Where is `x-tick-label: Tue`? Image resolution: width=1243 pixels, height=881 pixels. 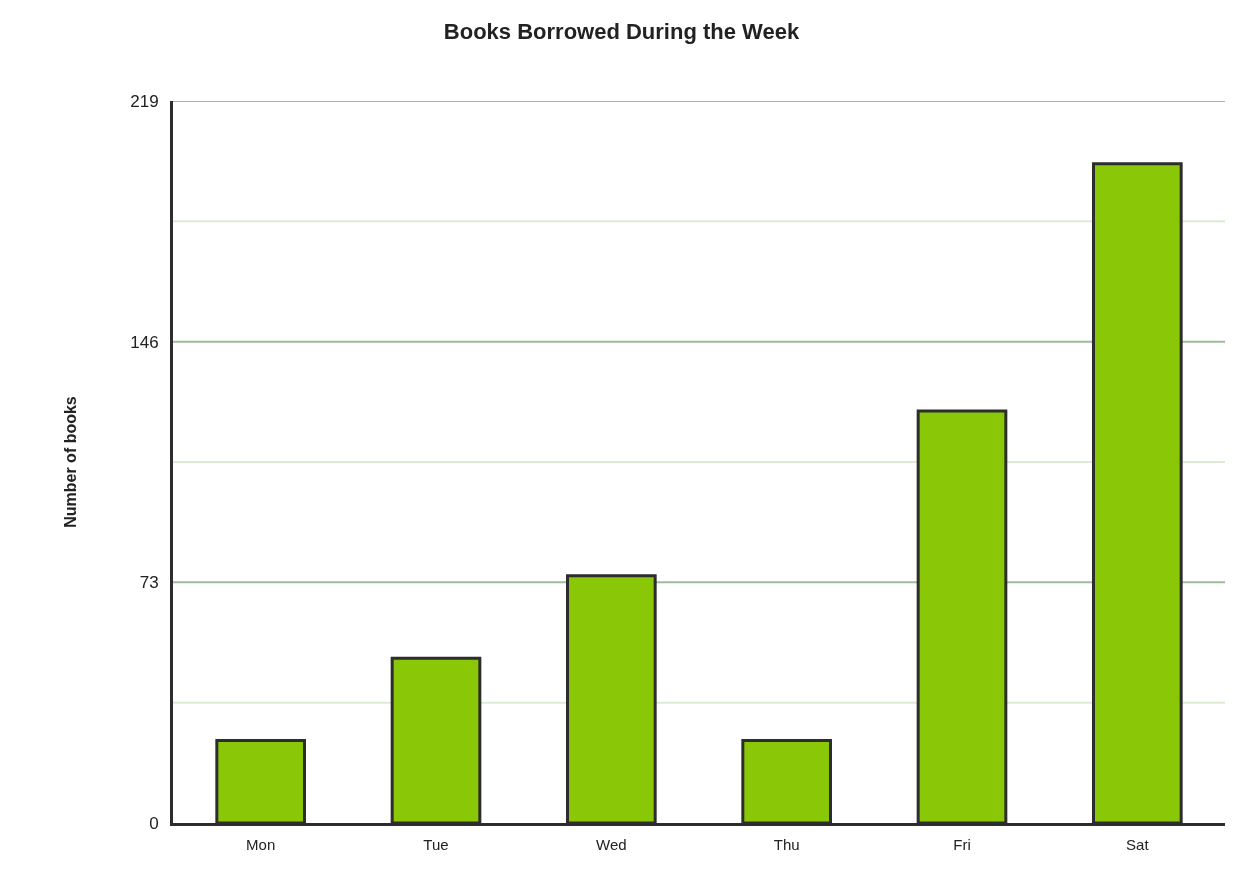
x-tick-label: Tue is located at coordinates (436, 844).